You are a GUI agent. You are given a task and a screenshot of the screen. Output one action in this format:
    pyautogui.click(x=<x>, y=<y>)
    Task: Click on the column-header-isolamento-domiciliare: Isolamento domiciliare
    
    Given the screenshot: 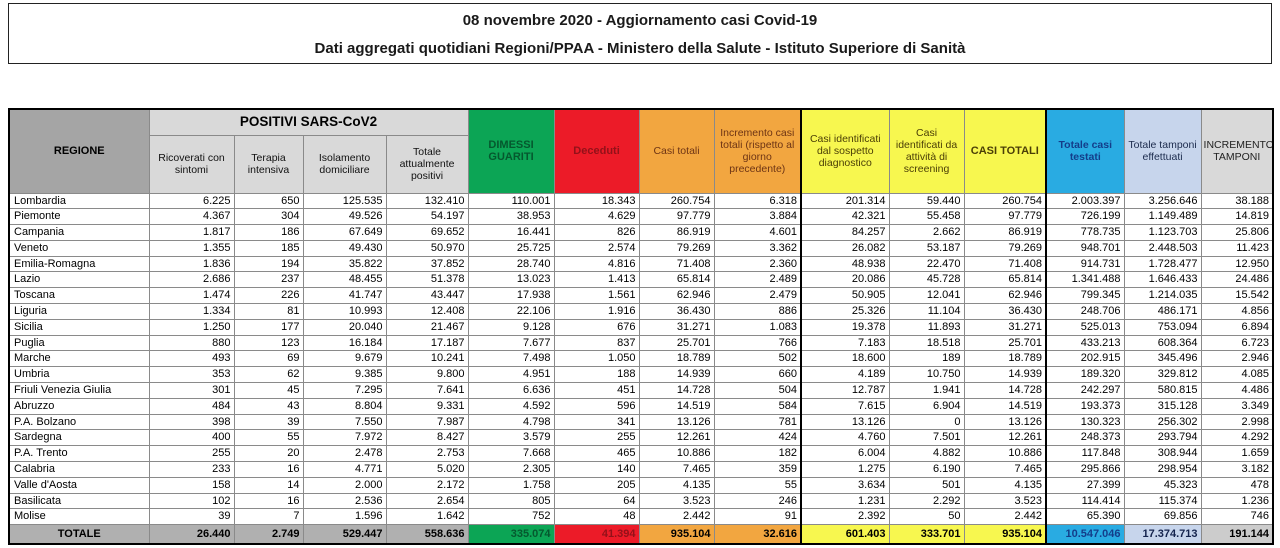 What is the action you would take?
    pyautogui.click(x=344, y=164)
    